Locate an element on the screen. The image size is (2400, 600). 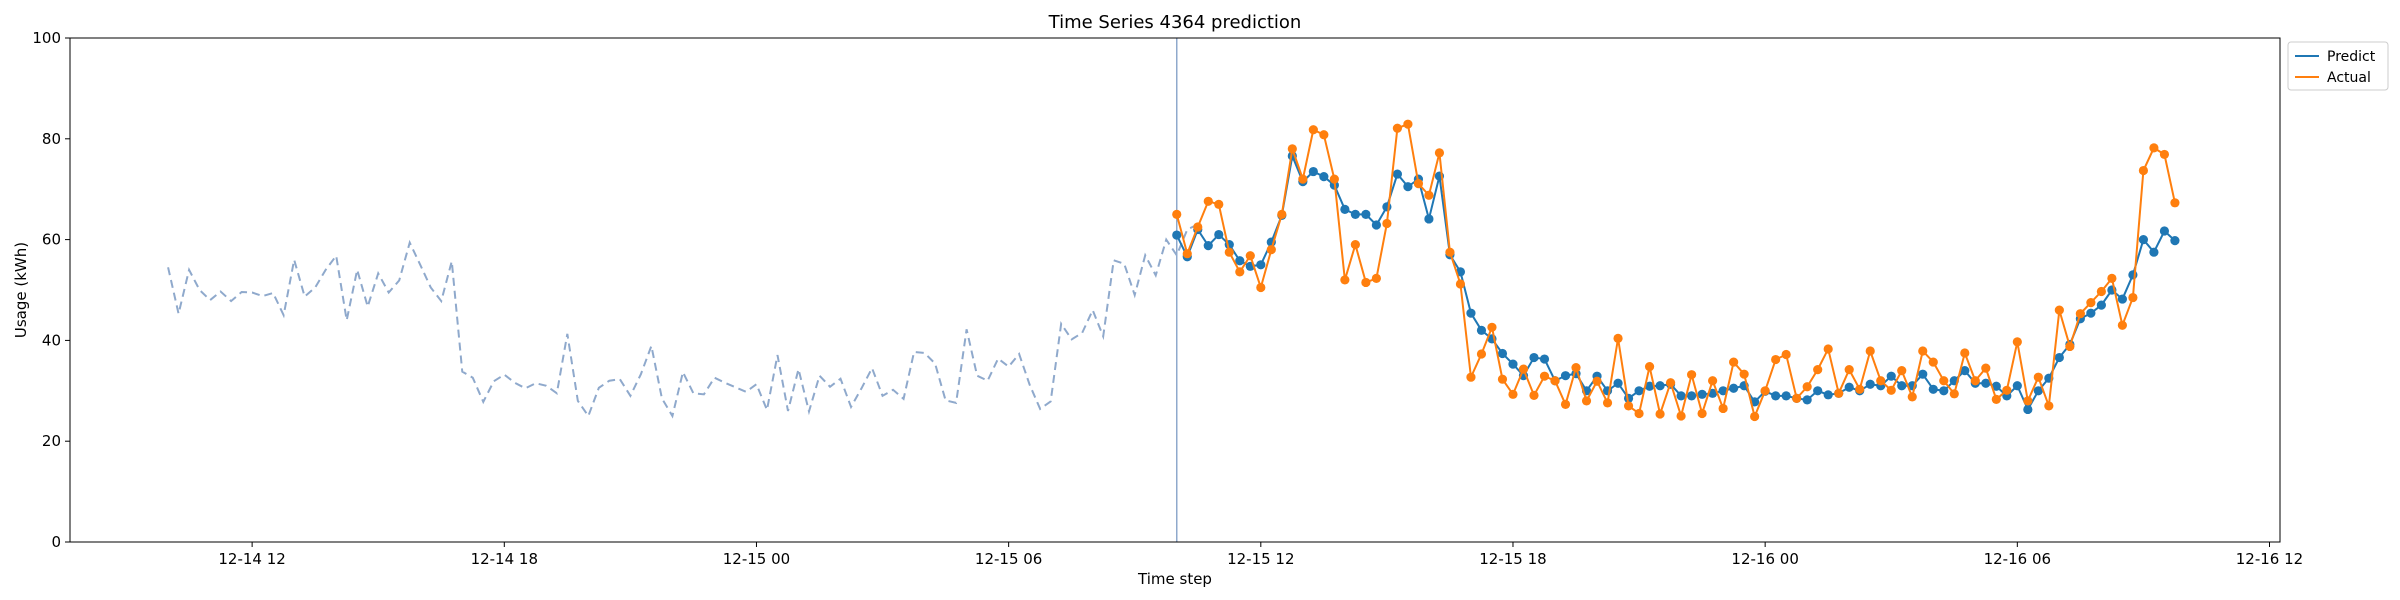
y-axis-label: Usage (kWh) is located at coordinates (21, 290).